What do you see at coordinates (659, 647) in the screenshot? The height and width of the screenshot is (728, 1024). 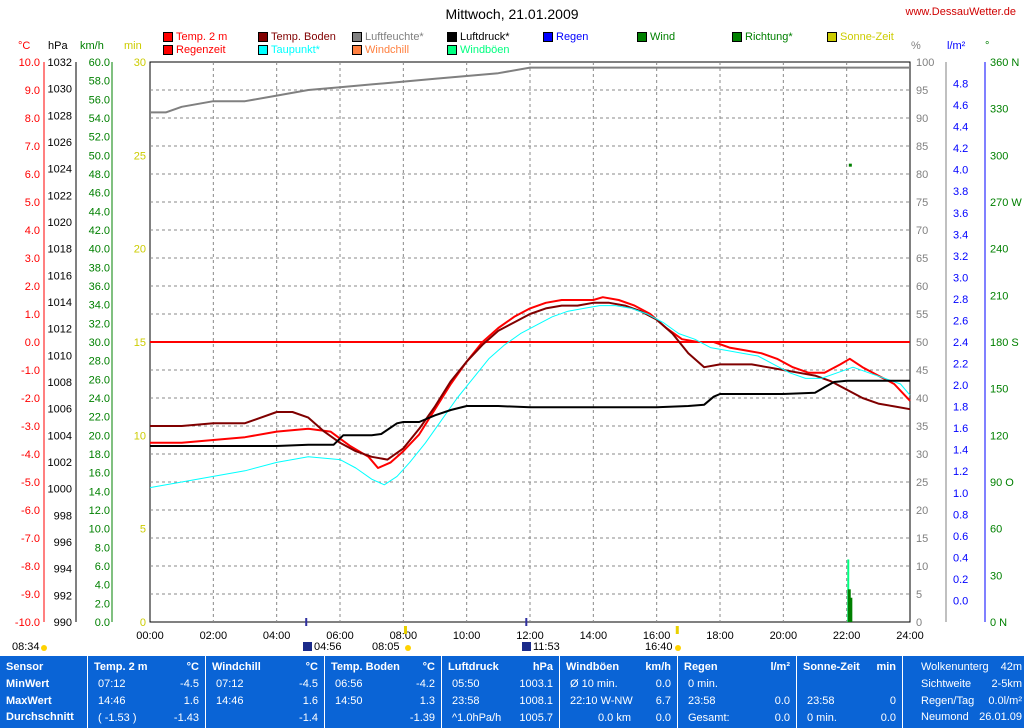 I see `sunset-time: 16:40` at bounding box center [659, 647].